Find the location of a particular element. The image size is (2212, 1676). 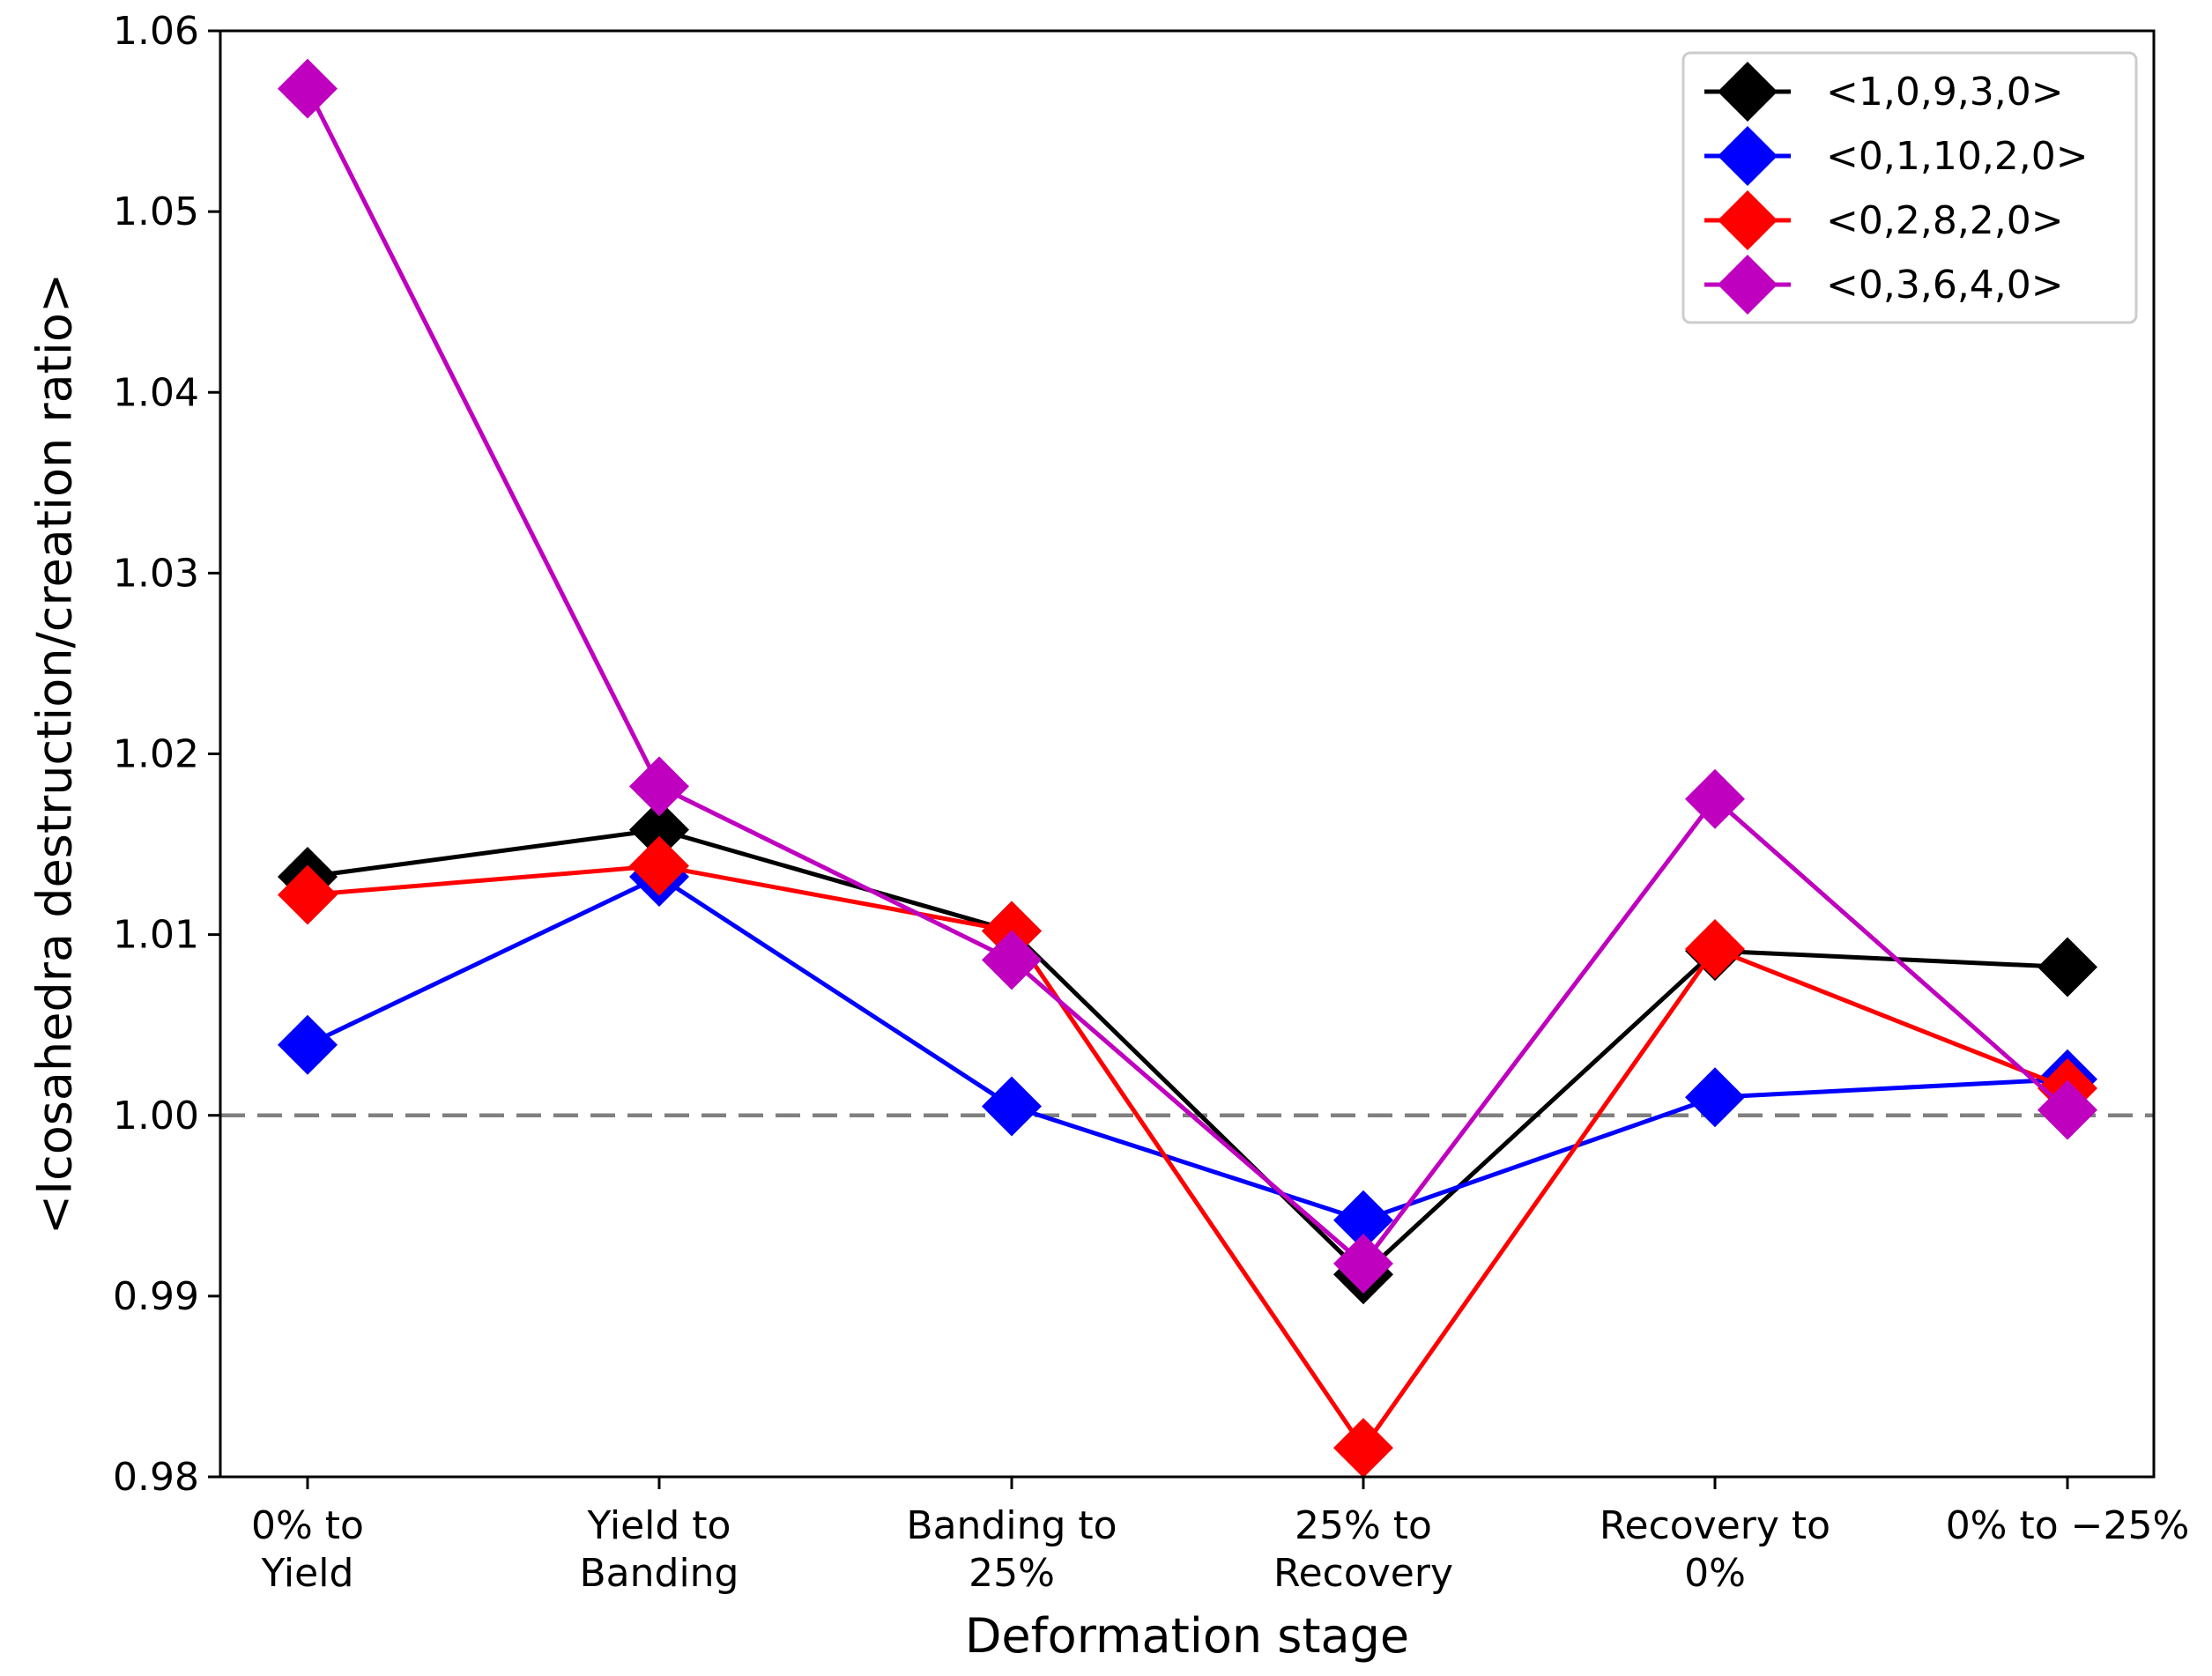

y-tick-label-7: 1.05 is located at coordinates (156, 211).